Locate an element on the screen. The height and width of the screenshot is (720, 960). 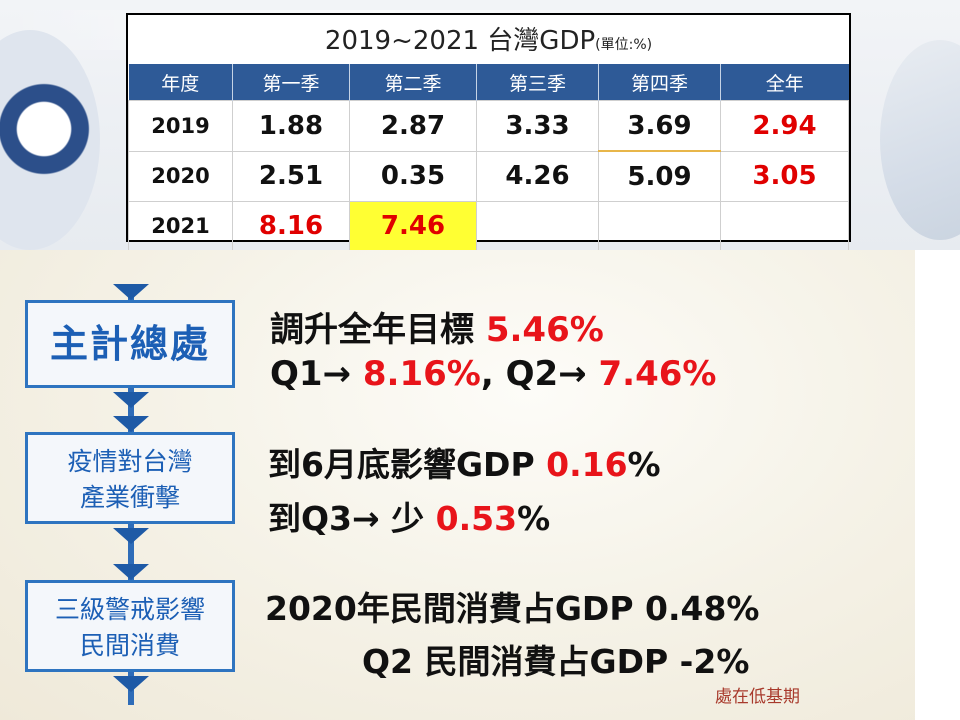
quarter-growth-line: Q1→ 8.16%, Q2→ 7.46% is located at coordinates (493, 374).